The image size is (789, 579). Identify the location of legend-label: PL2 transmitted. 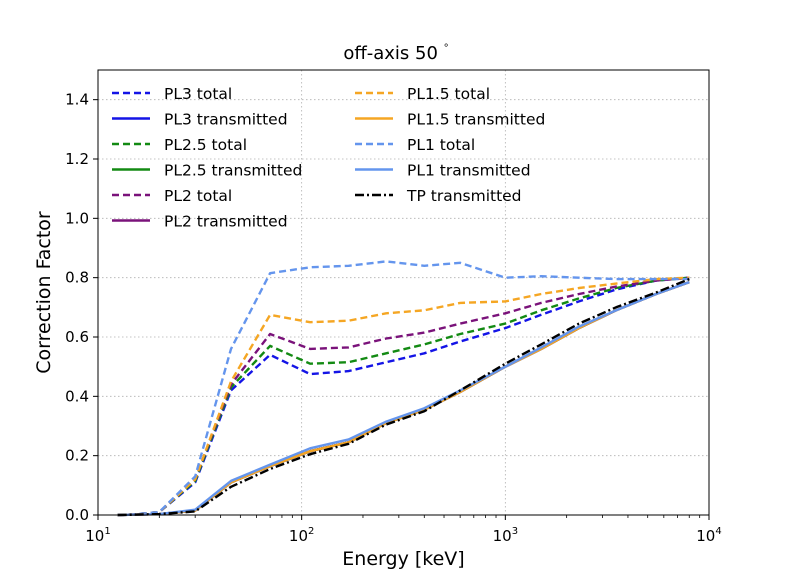
(226, 222).